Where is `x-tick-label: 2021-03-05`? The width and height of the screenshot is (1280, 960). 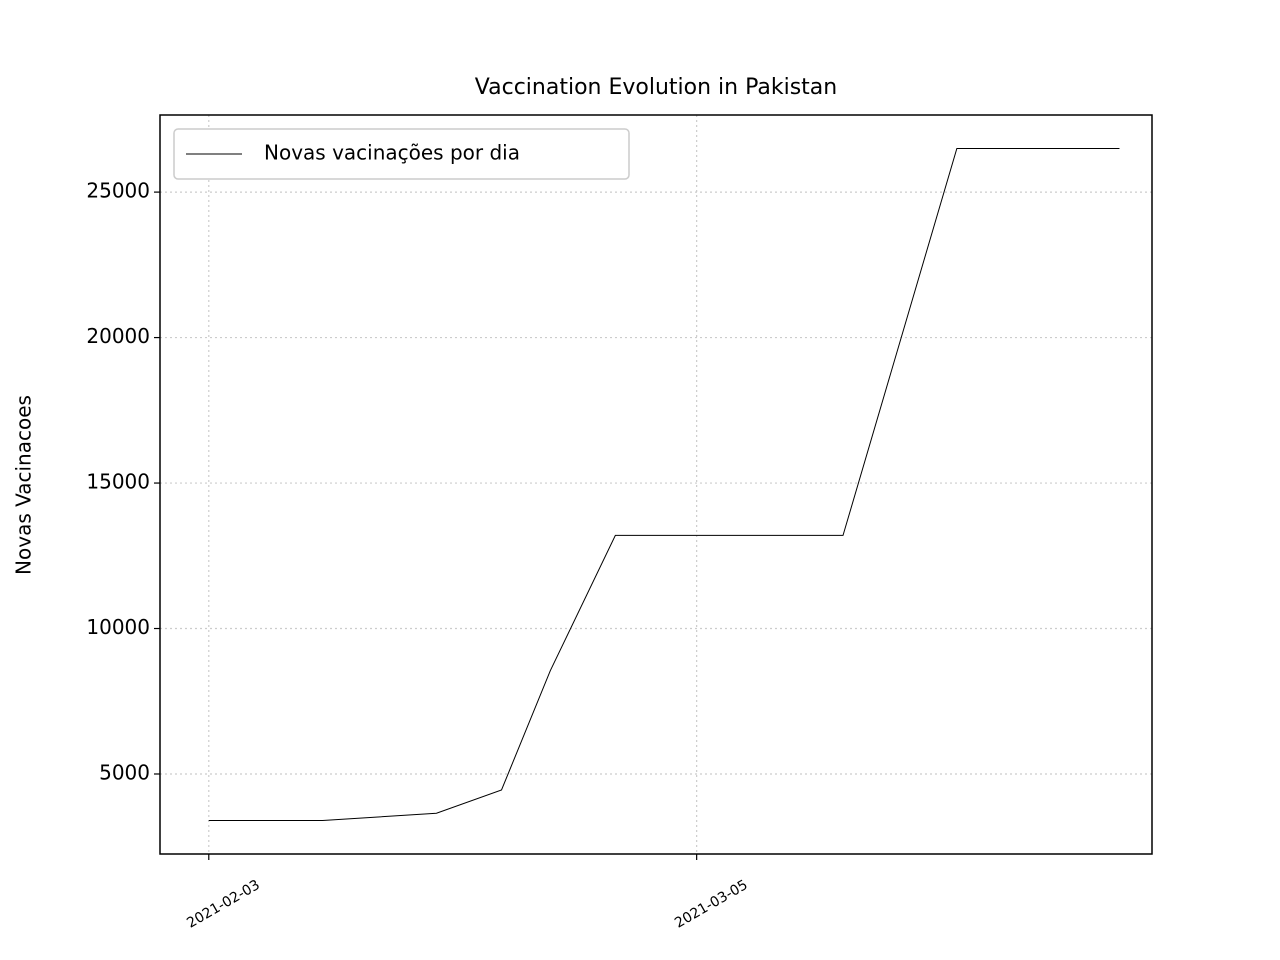
x-tick-label: 2021-03-05 is located at coordinates (711, 904).